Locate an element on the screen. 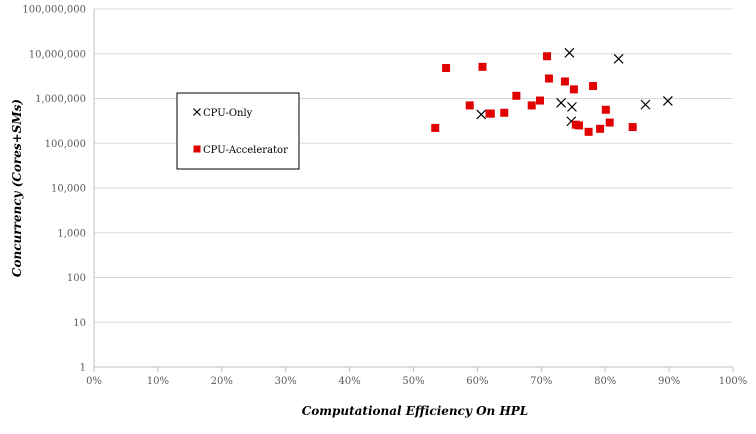 The height and width of the screenshot is (434, 756). y-axis-title: Concurrency (Cores+SMs) is located at coordinates (17, 188).